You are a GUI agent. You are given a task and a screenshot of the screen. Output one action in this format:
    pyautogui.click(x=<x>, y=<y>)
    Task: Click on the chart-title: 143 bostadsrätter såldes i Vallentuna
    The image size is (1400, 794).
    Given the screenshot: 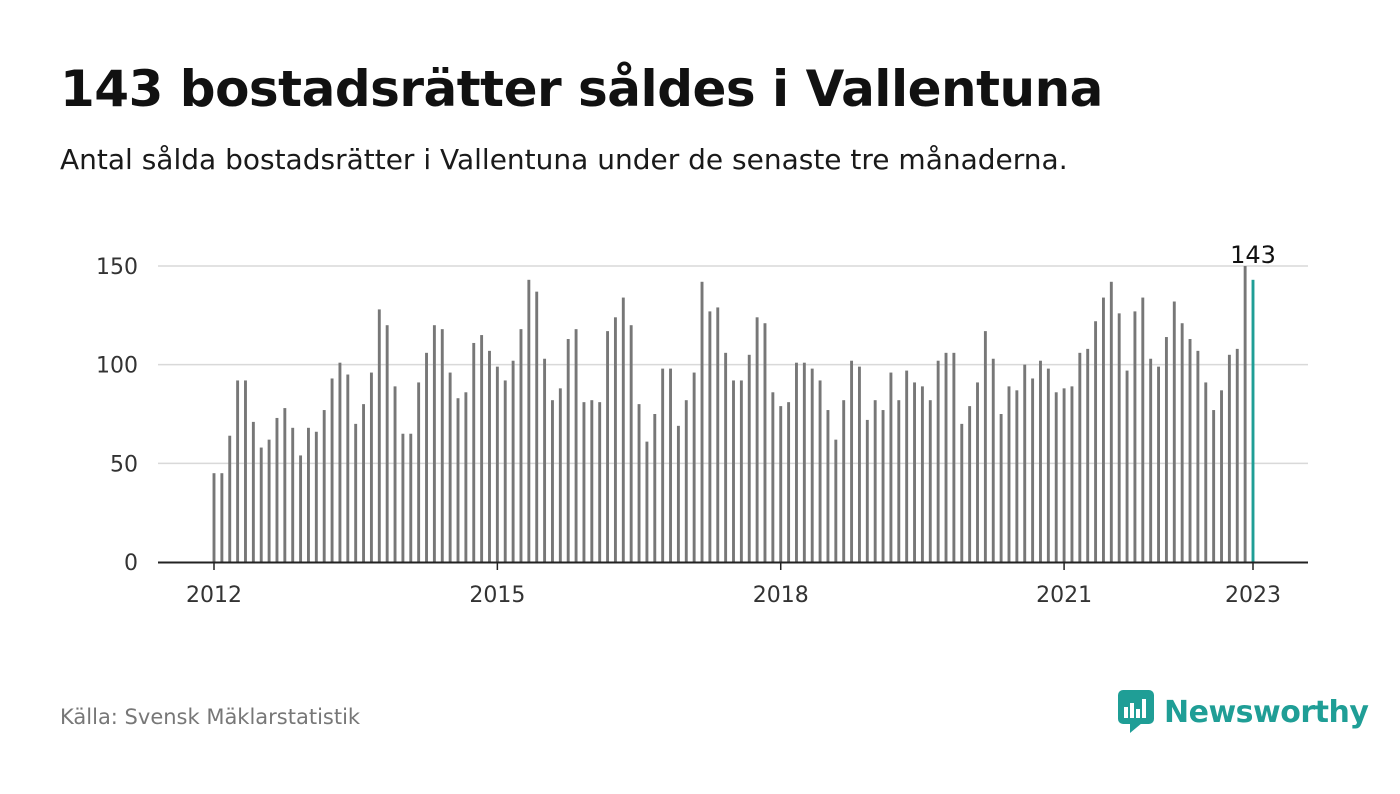 What is the action you would take?
    pyautogui.click(x=581, y=89)
    